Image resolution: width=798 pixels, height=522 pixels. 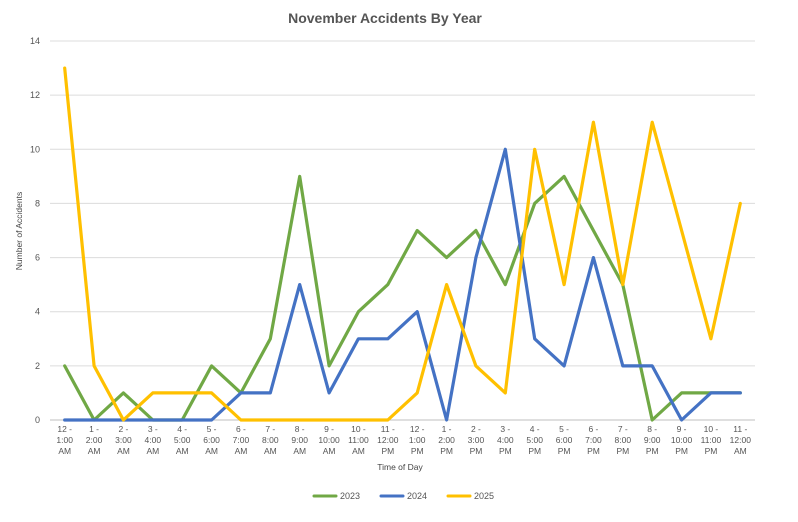 What do you see at coordinates (270, 440) in the screenshot?
I see `x-tick-label: 7 -8:00 AM` at bounding box center [270, 440].